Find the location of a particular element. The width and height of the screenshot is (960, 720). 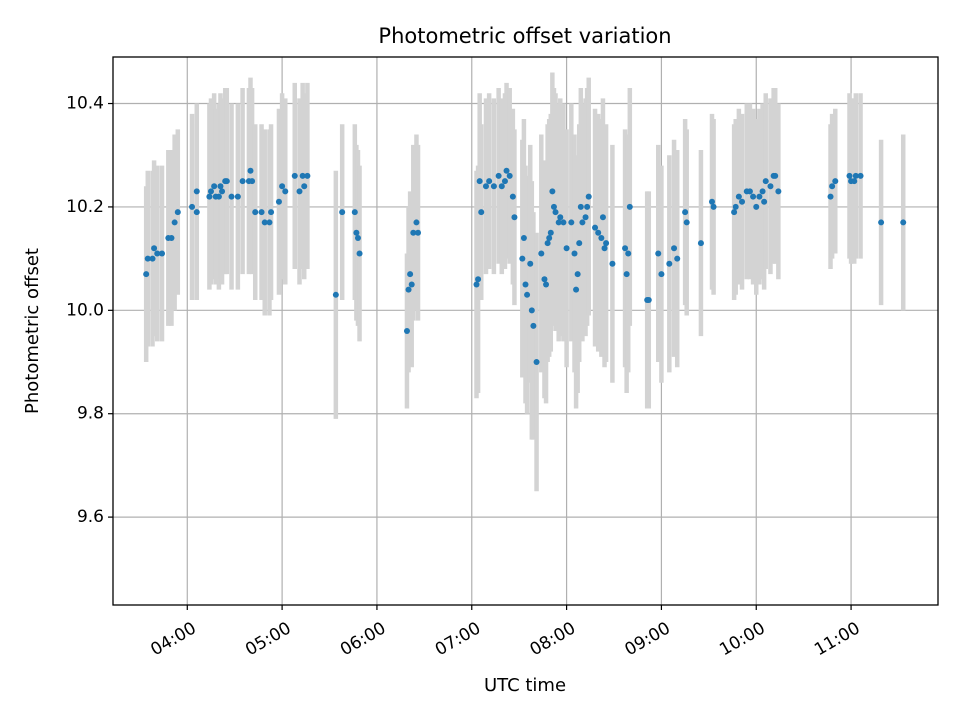

y-axis-title: Photometric offset is located at coordinates (32, 331).